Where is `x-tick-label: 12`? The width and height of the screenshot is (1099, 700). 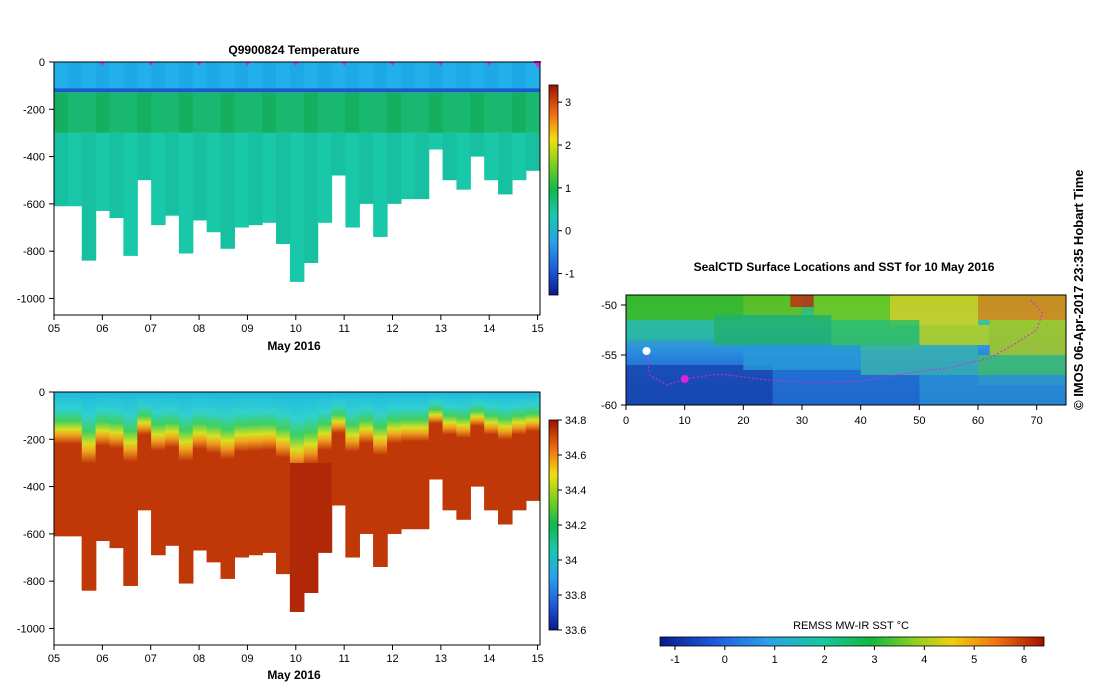
x-tick-label: 12 is located at coordinates (392, 659).